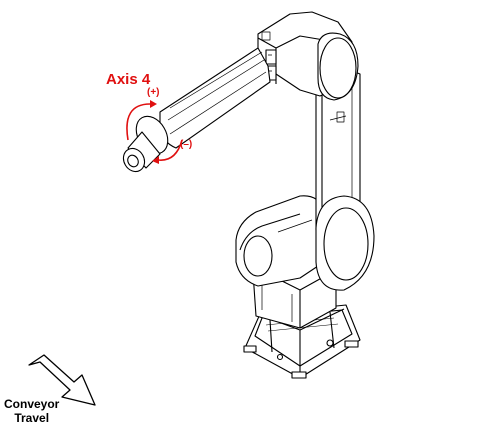  Describe the element at coordinates (32, 404) in the screenshot. I see `conveyor-label-line1: Conveyor` at that location.